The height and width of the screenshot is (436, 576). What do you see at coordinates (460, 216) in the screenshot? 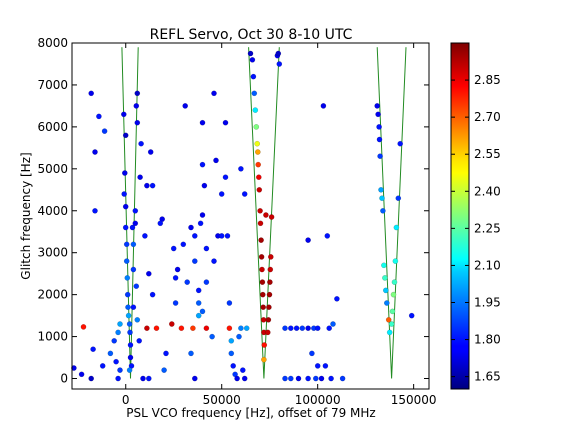
I see `colorbar-gradient` at bounding box center [460, 216].